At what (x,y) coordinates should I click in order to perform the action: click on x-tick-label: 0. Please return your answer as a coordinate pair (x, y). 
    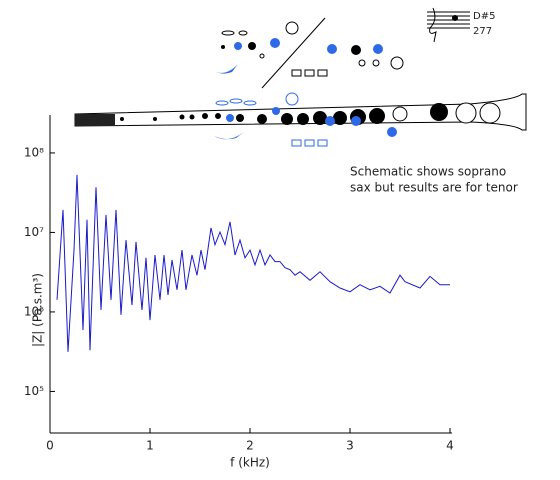
    Looking at the image, I should click on (50, 446).